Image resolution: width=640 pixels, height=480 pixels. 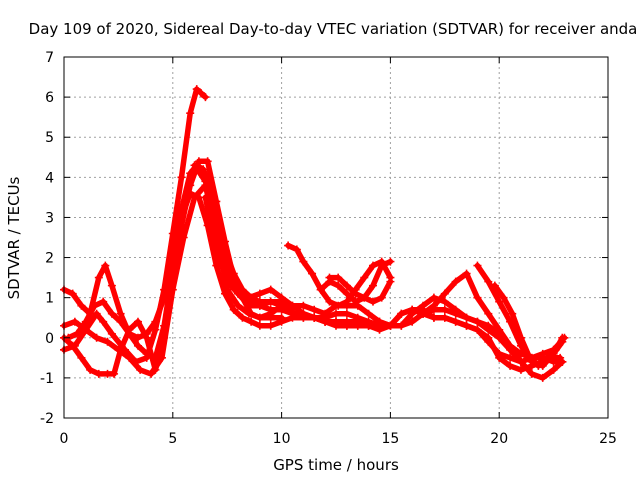 I want to click on y-tick-label: 1, so click(x=49, y=299).